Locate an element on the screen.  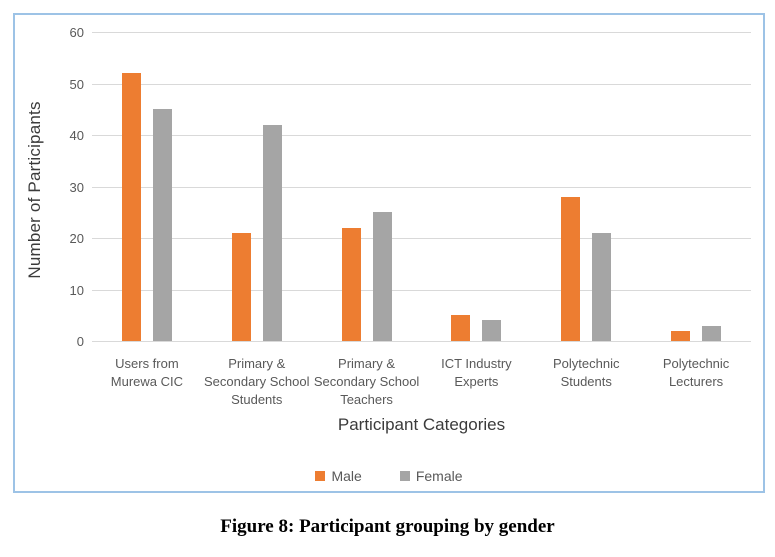
y-axis-tick-label: 0 is located at coordinates (80, 341).